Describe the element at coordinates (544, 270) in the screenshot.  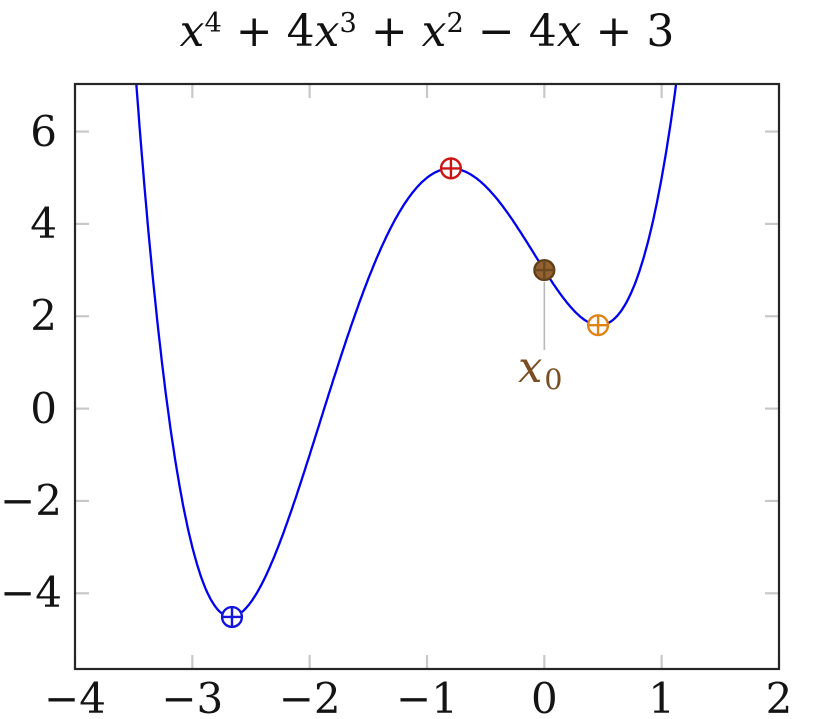
I see `marker-x0-point` at that location.